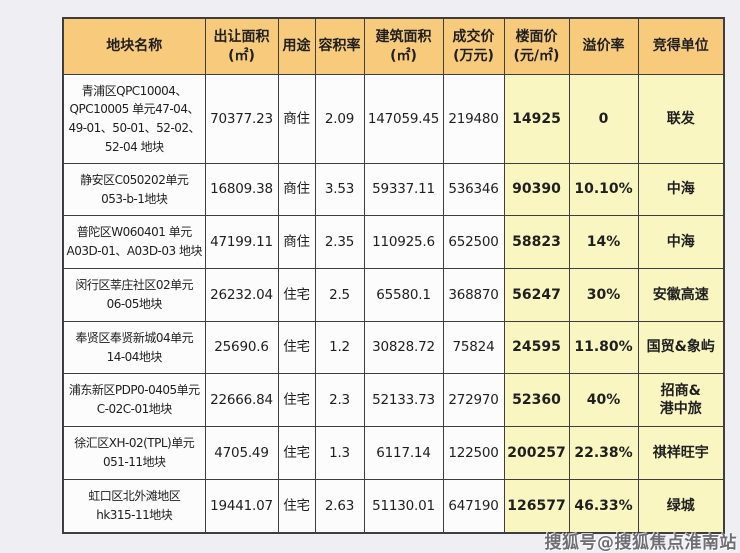 This screenshot has width=740, height=553. What do you see at coordinates (241, 506) in the screenshot?
I see `cell-transfer_area: 19441.07` at bounding box center [241, 506].